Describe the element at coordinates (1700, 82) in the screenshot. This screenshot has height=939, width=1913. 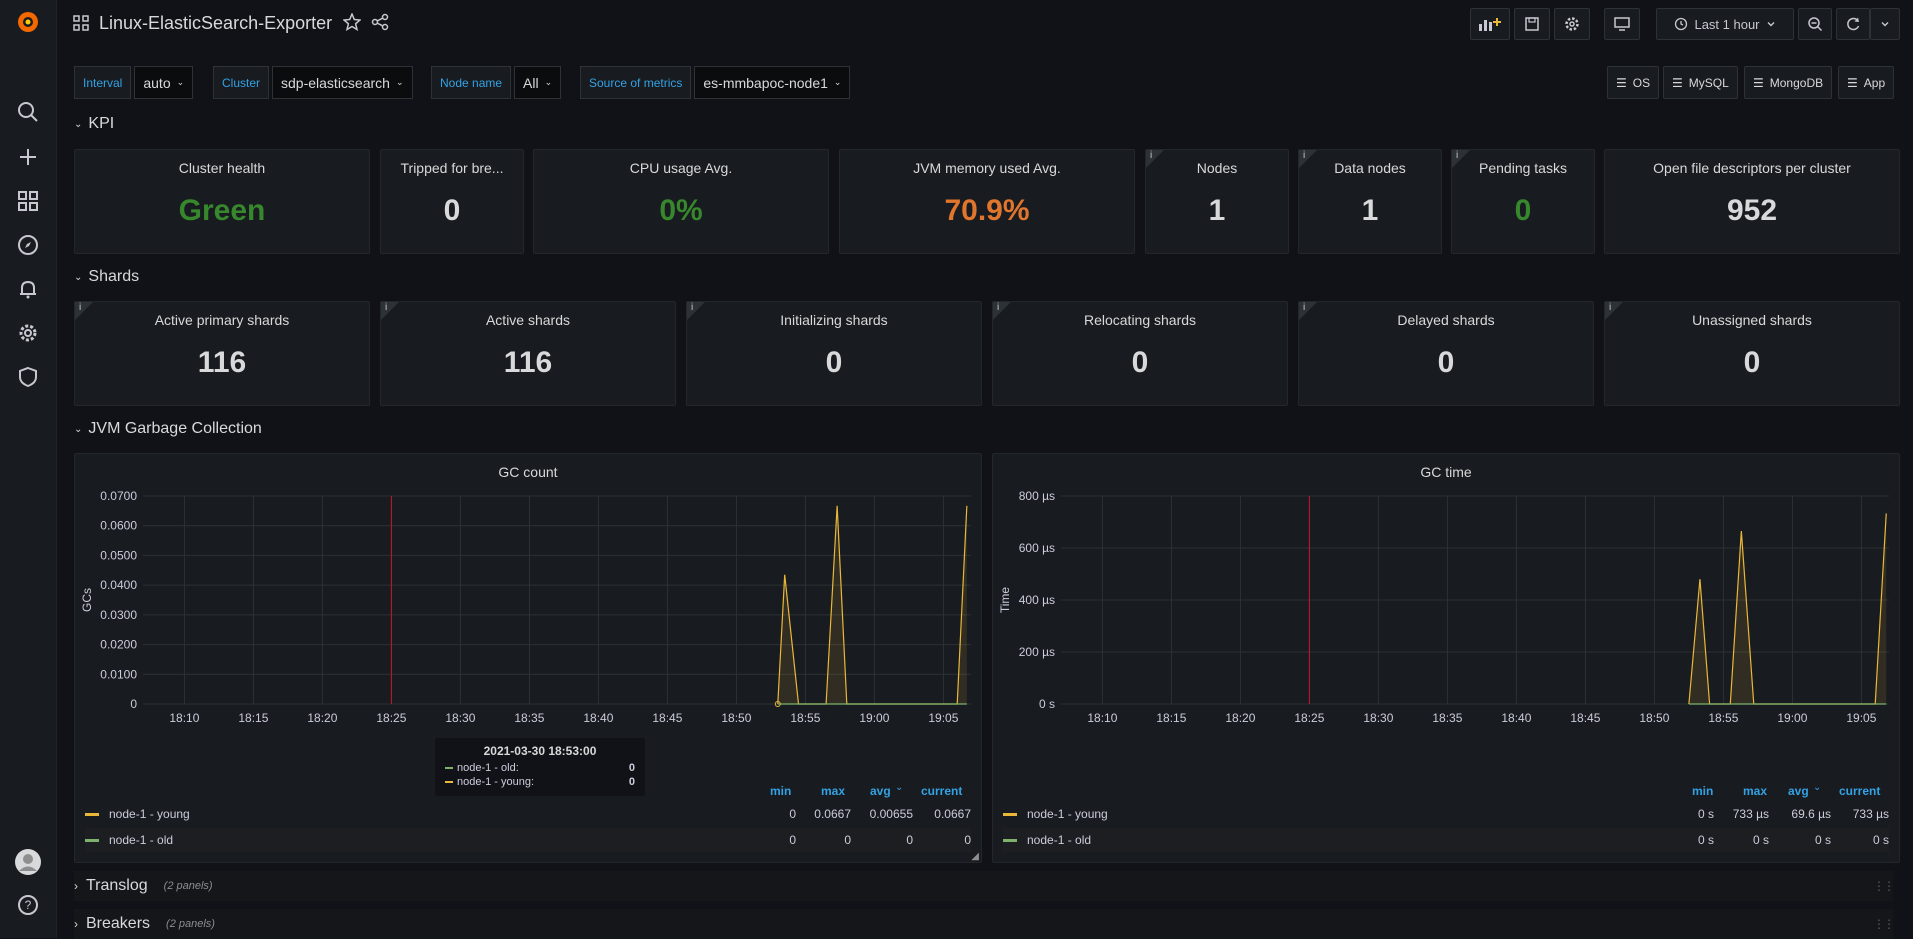
I see `link-mysql: ☰ MySQL` at that location.